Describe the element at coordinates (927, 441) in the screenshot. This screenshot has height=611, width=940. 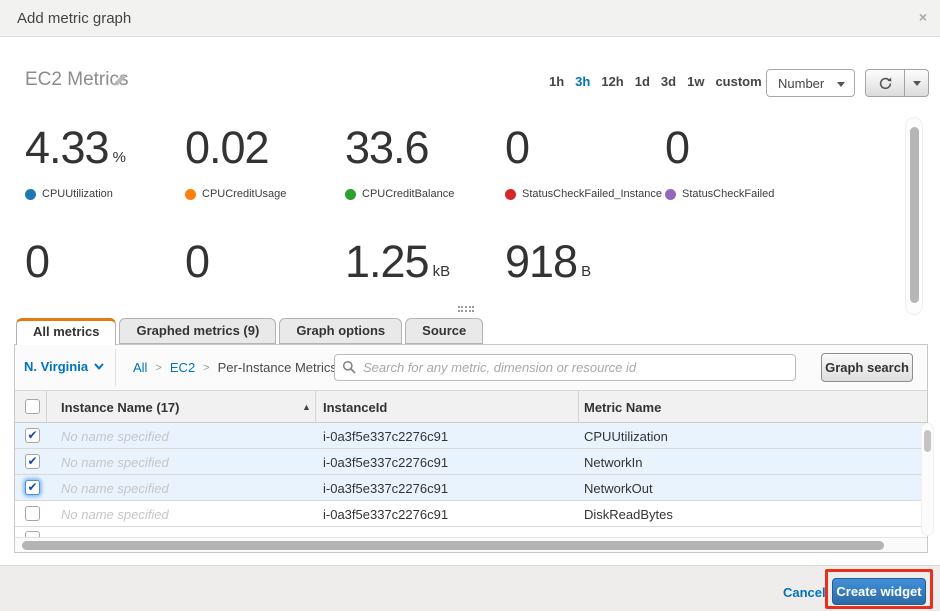
I see `table-vscrollbar-thumb` at that location.